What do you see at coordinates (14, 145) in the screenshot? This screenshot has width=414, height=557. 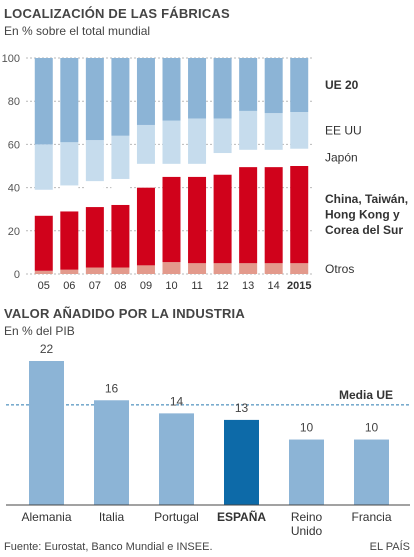 I see `y-tick-label: 60` at bounding box center [14, 145].